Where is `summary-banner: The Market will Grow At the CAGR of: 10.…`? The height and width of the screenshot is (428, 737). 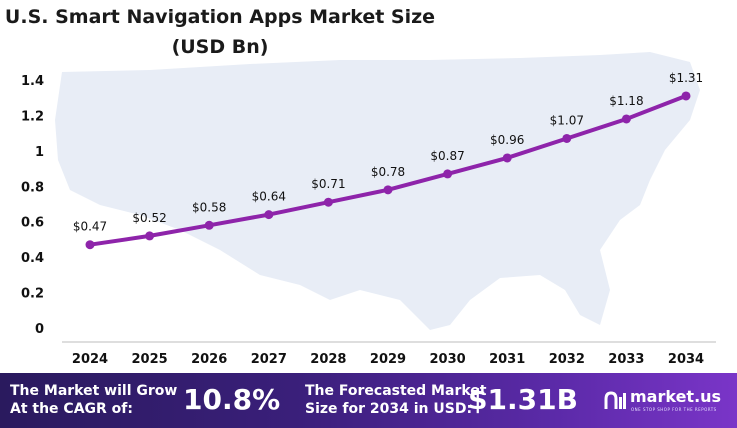 summary-banner: The Market will Grow At the CAGR of: 10.… is located at coordinates (368, 400).